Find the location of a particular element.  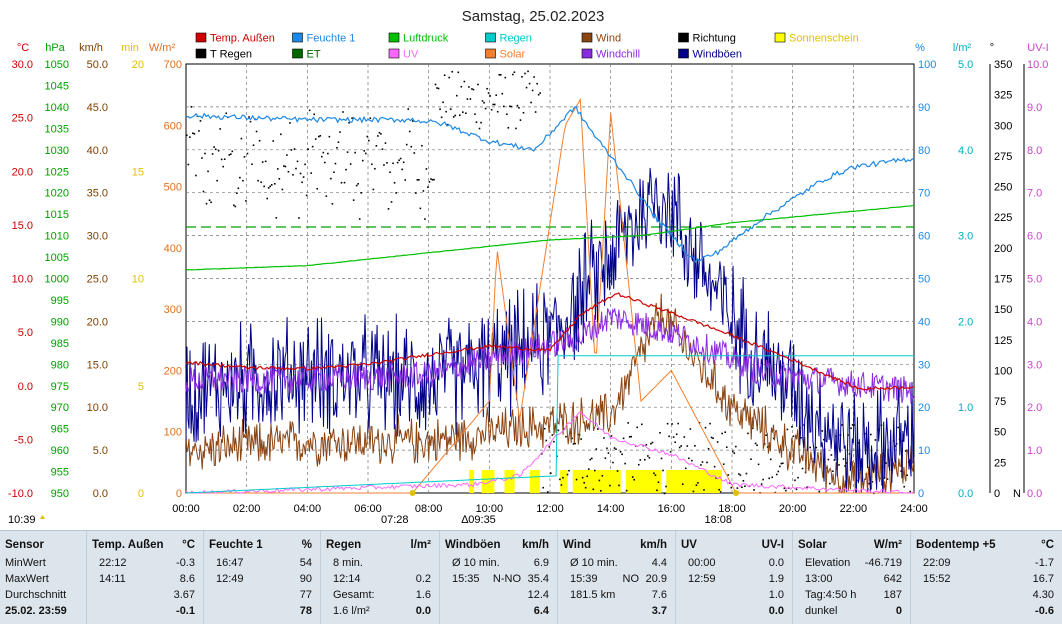

stats-cell: 1.0 is located at coordinates (776, 595).